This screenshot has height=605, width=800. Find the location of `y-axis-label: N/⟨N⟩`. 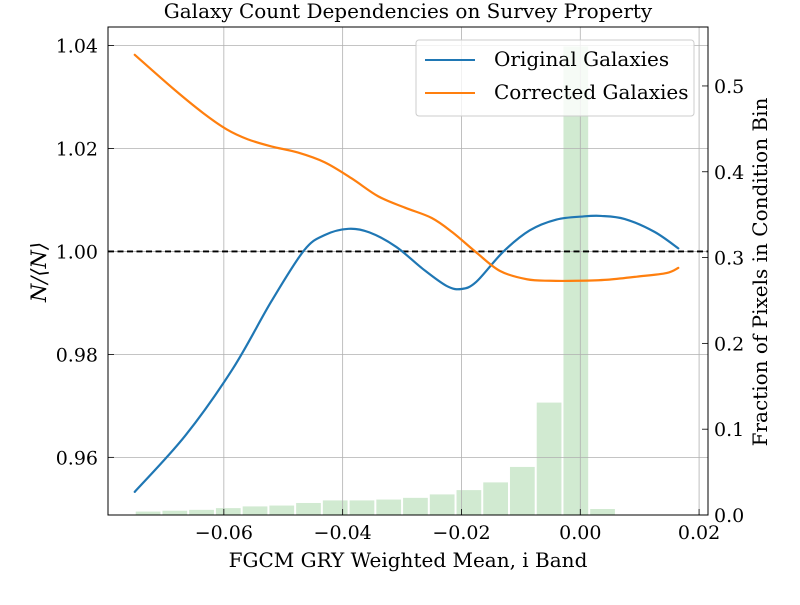

y-axis-label: N/⟨N⟩ is located at coordinates (39, 272).